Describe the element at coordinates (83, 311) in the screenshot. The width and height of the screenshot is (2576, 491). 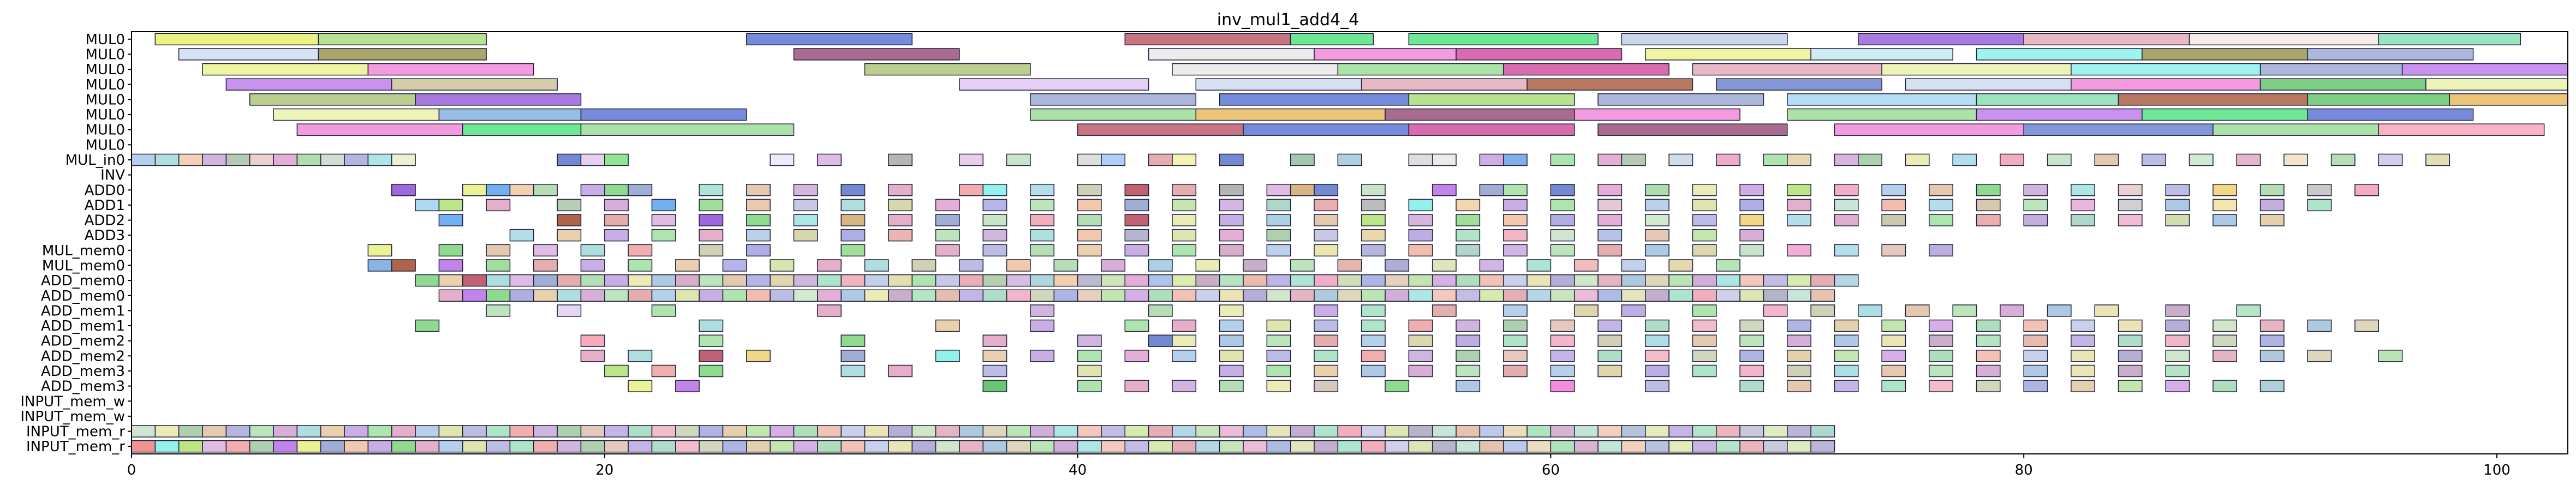
I see `y-tick-label: ADD_mem1` at that location.